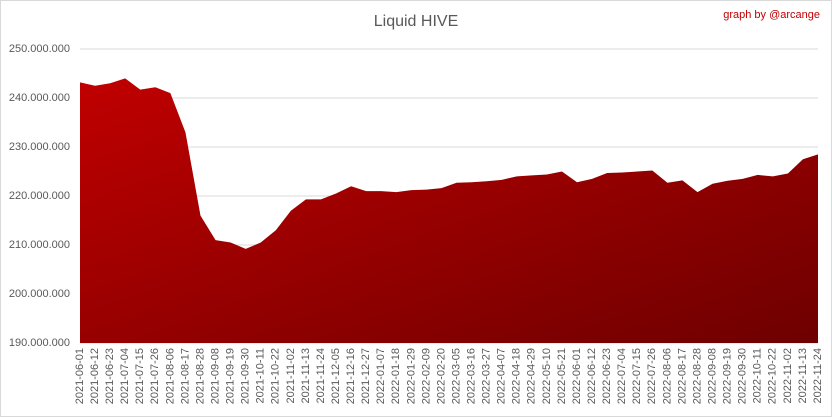 This screenshot has width=832, height=417. I want to click on x-tick-label: 2021-11-02, so click(291, 375).